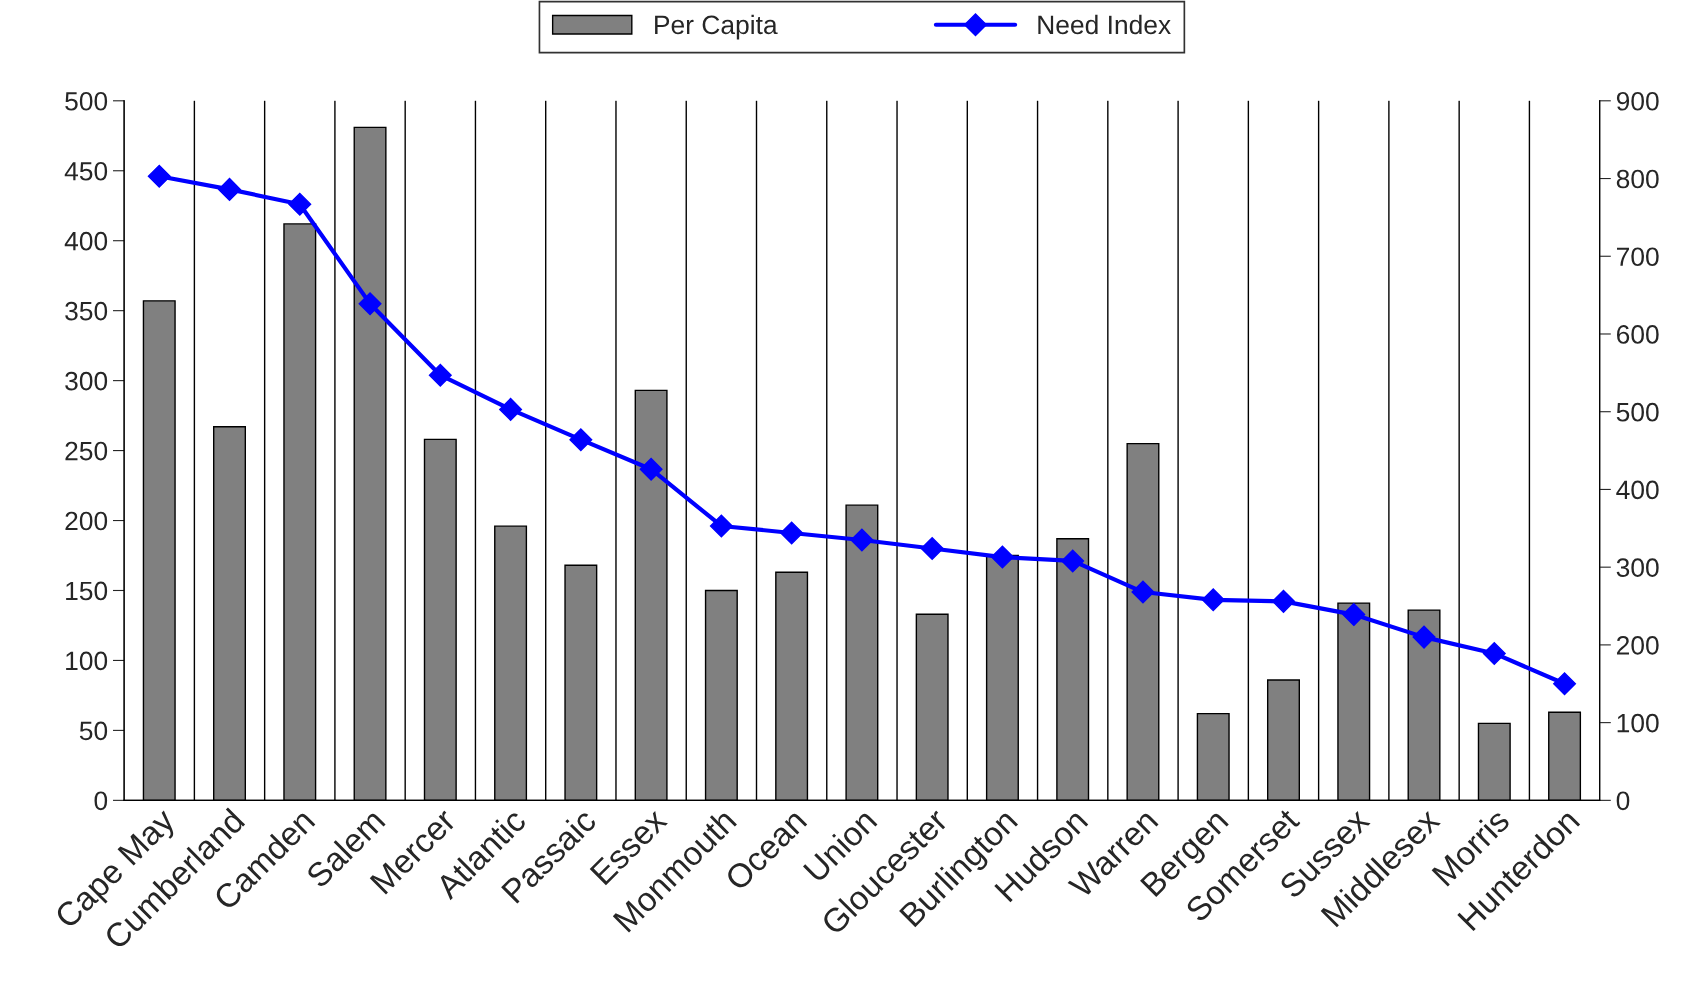 Image resolution: width=1691 pixels, height=1008 pixels. What do you see at coordinates (87, 661) in the screenshot?
I see `y-tick-label: 100` at bounding box center [87, 661].